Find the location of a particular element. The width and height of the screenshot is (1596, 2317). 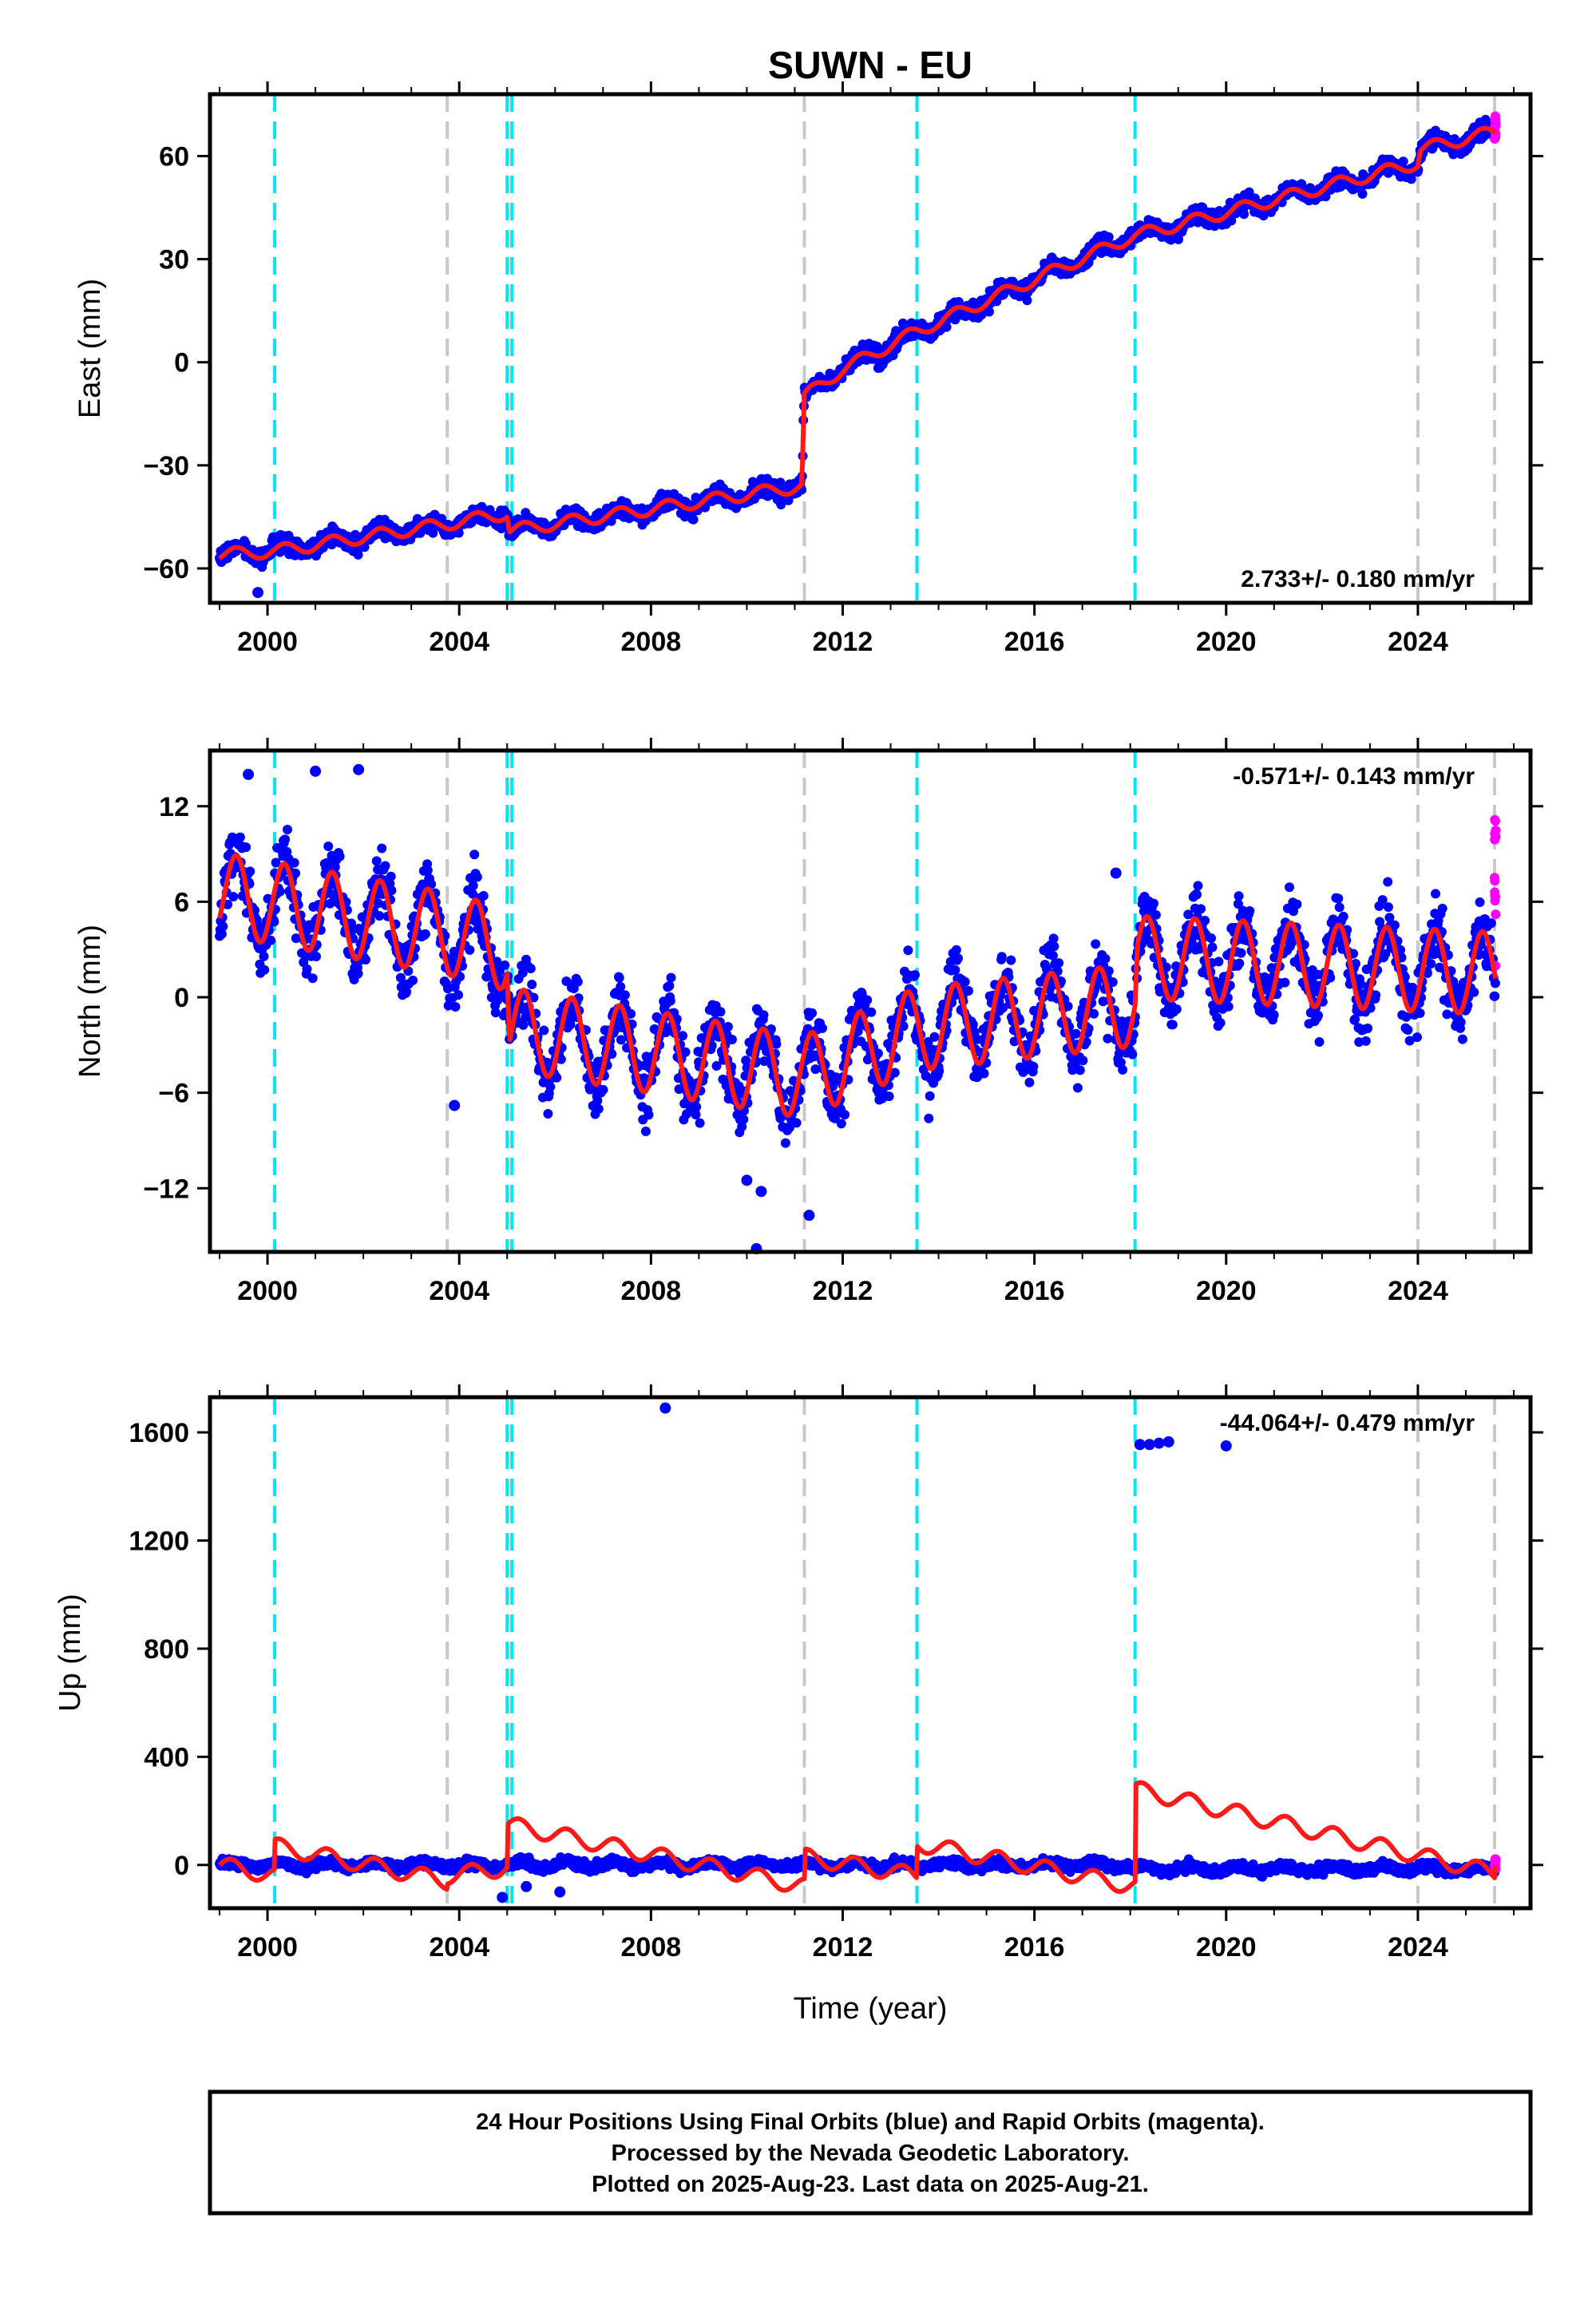

rapid-orbit-points is located at coordinates (1495, 127).